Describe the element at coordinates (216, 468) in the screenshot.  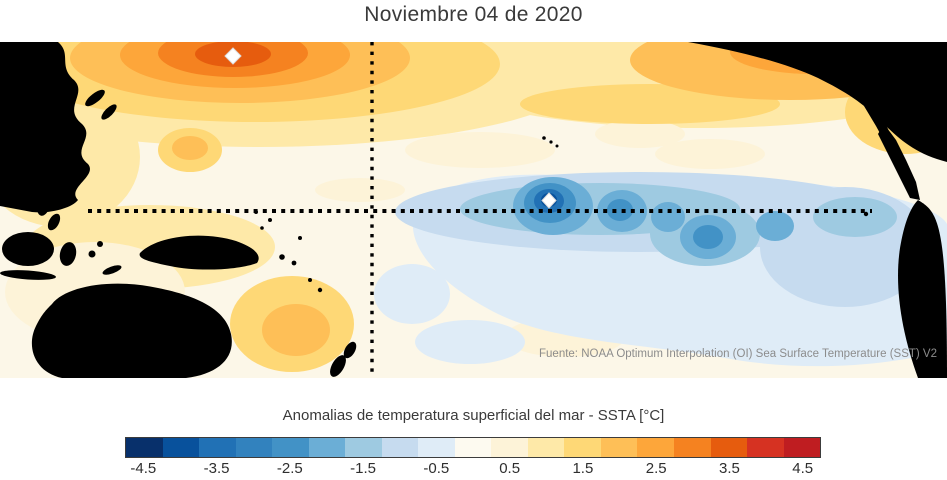
I see `colorbar-tick-label: -3.5` at that location.